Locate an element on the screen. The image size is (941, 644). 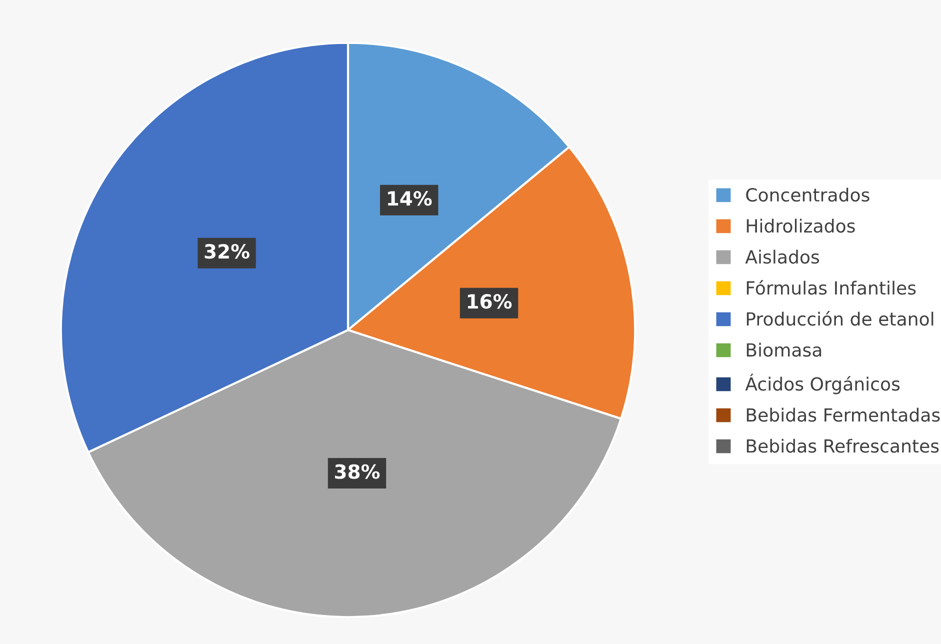
data-label: 14% is located at coordinates (410, 198).